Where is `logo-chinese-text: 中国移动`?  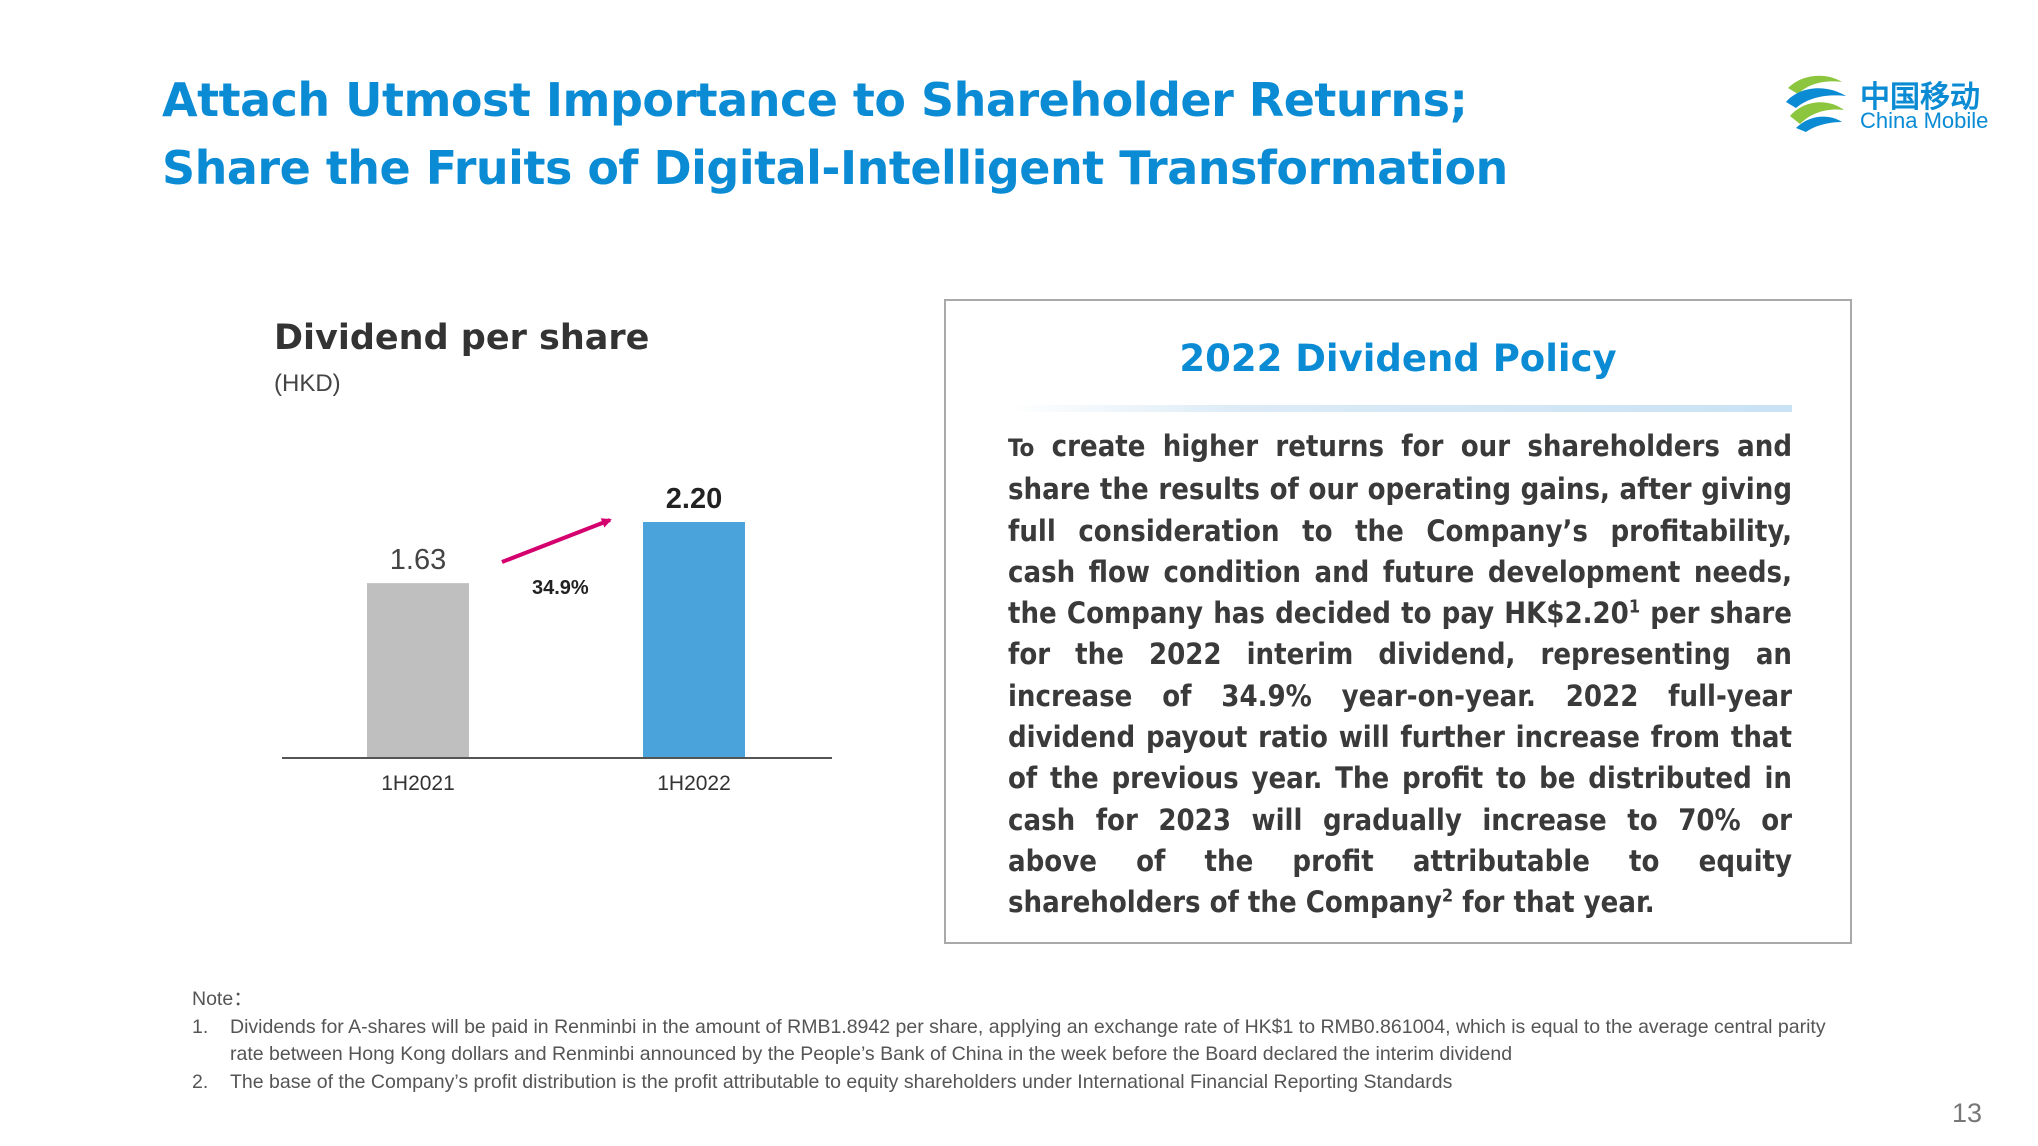
logo-chinese-text: 中国移动 is located at coordinates (1920, 97).